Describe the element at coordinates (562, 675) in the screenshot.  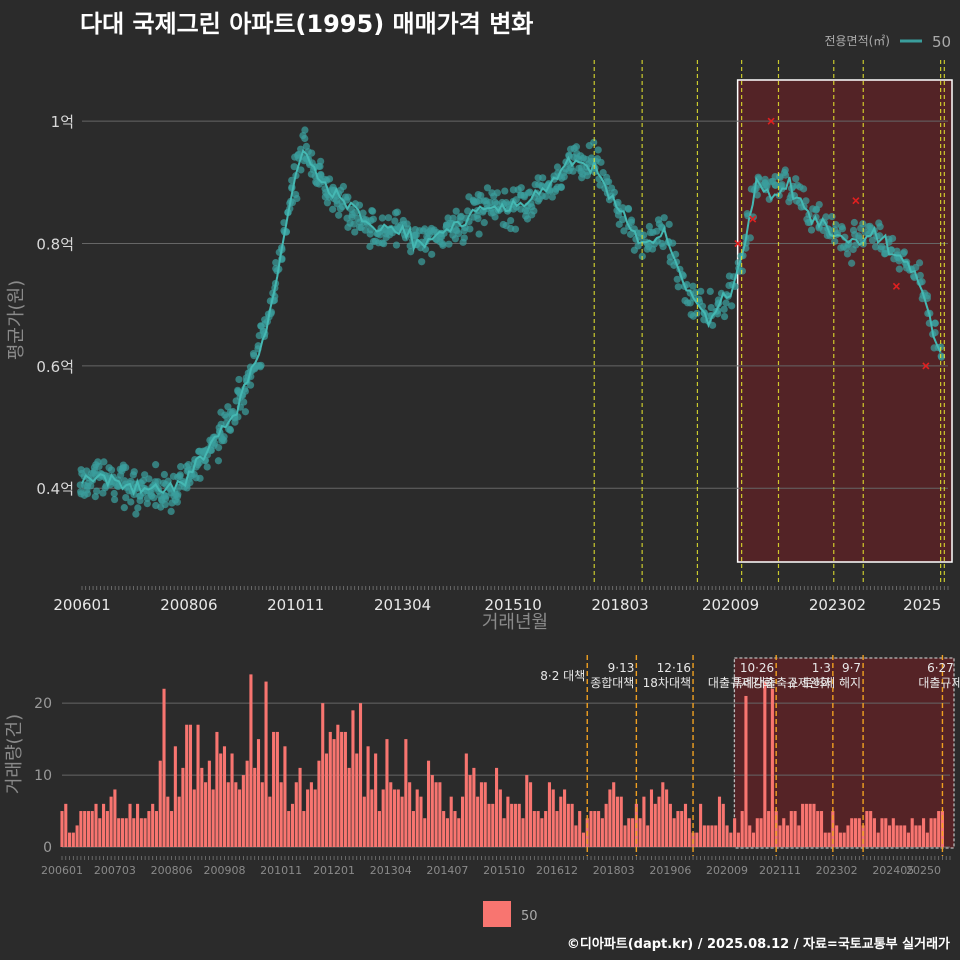
I see `policy-annotation: 8·2 대책` at that location.